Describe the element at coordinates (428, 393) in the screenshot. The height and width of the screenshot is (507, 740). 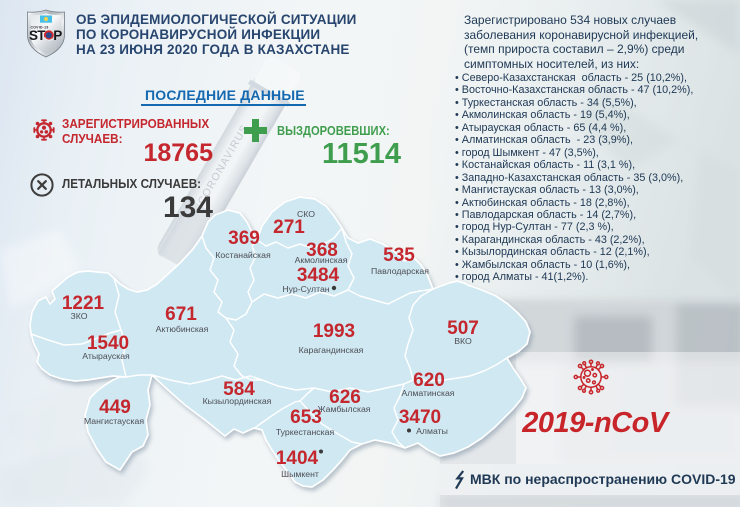
I see `svg-text: Алматинская` at that location.